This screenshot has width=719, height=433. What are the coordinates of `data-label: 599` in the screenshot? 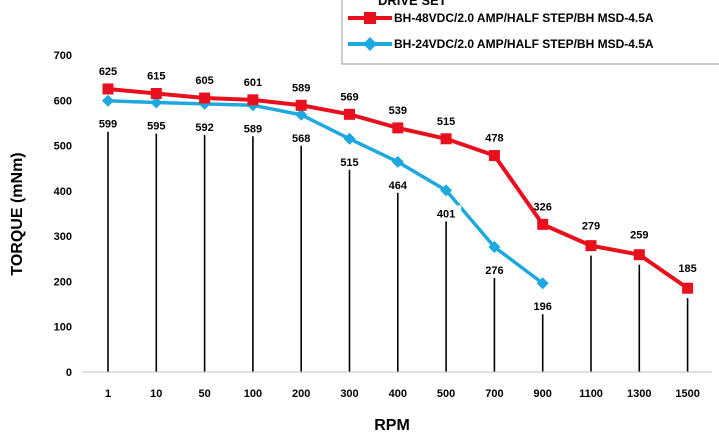 It's located at (108, 125).